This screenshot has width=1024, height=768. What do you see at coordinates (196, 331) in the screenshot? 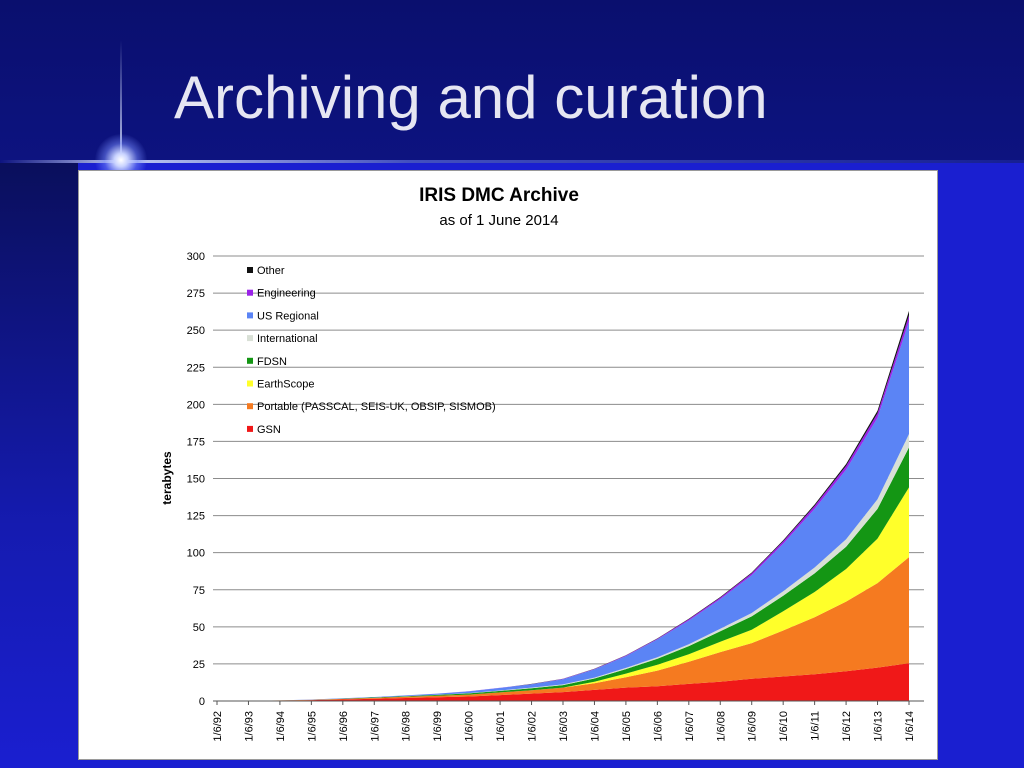
I see `y-tick-label: 250` at bounding box center [196, 331].